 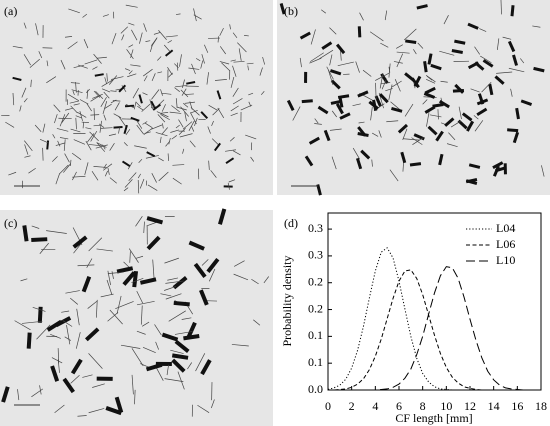 I want to click on series-line, so click(x=434, y=330).